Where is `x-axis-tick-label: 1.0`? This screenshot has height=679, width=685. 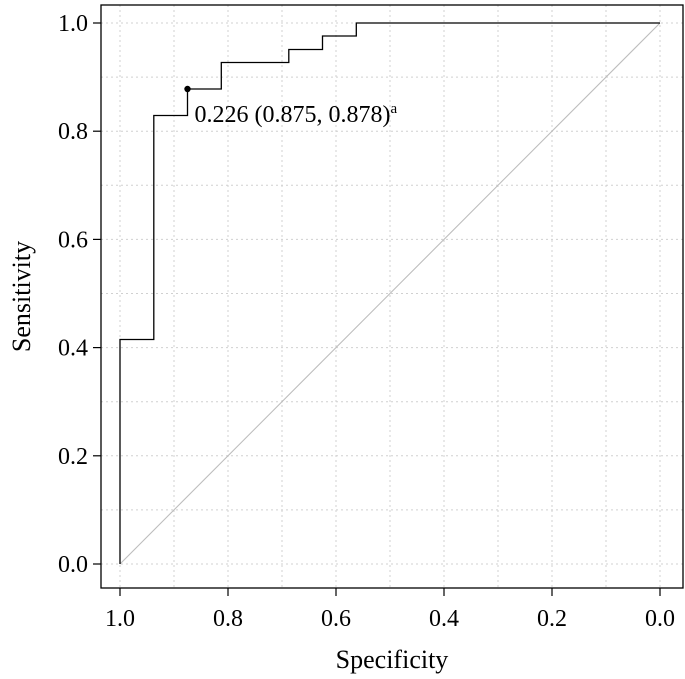 x-axis-tick-label: 1.0 is located at coordinates (120, 619).